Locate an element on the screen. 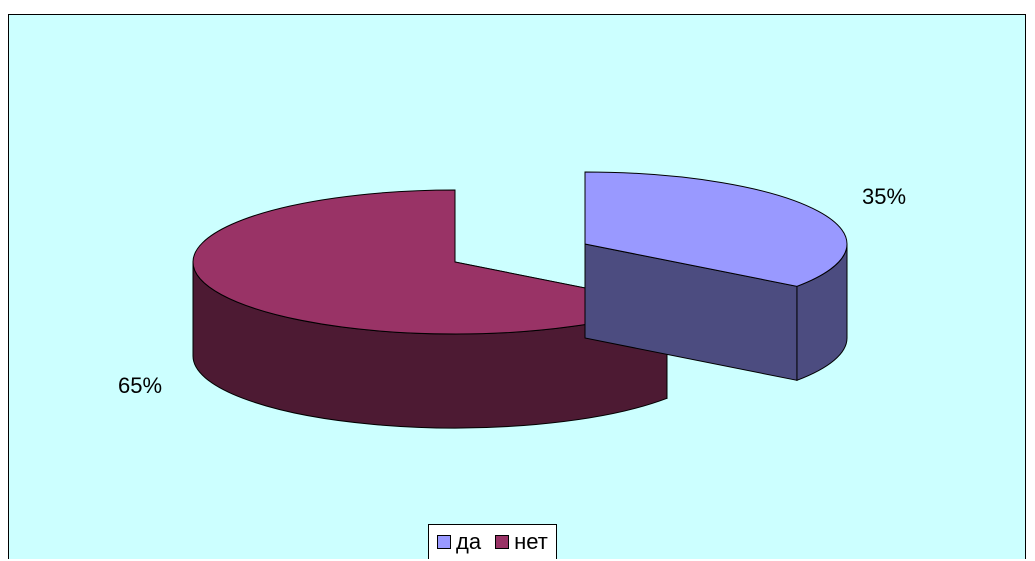  legend-item-da: да is located at coordinates (459, 542).